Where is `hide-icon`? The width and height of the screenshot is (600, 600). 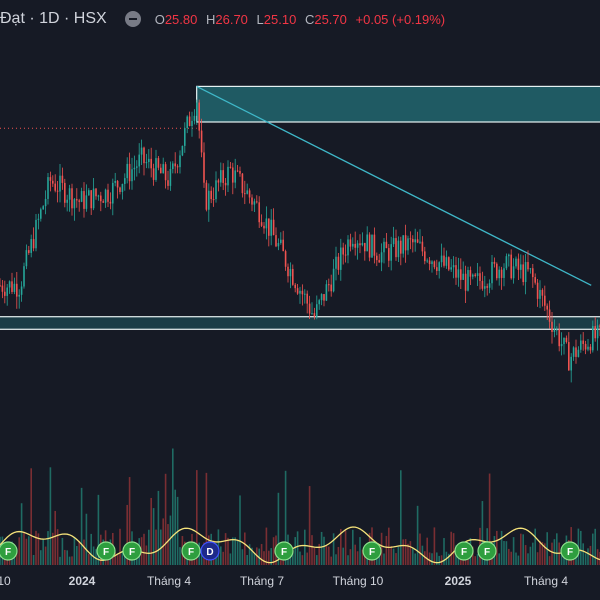
hide-icon is located at coordinates (132, 19).